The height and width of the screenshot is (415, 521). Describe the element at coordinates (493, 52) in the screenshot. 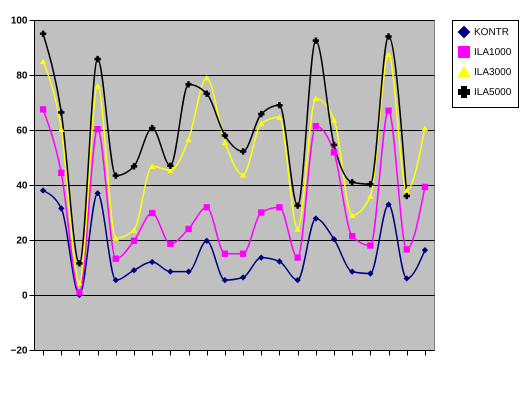

I see `legend-label: ILA1000` at that location.